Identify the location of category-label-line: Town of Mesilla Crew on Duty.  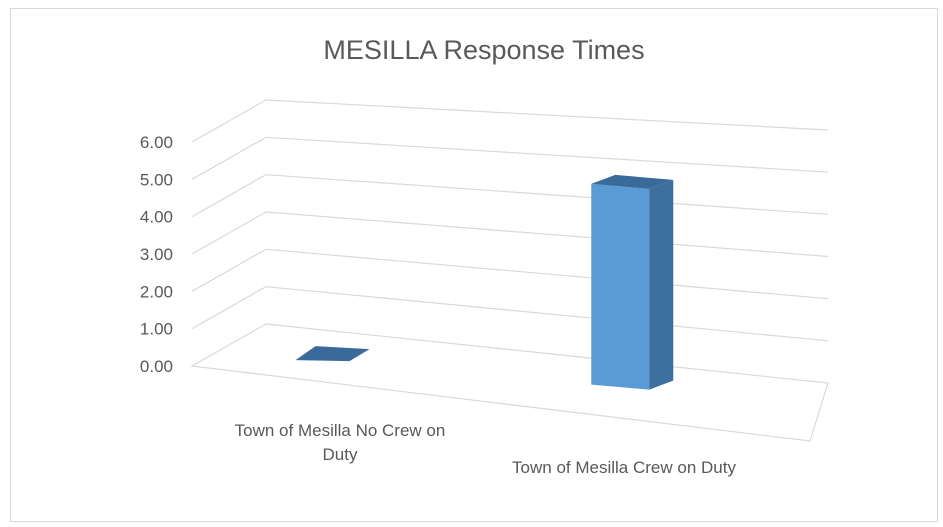
(624, 467).